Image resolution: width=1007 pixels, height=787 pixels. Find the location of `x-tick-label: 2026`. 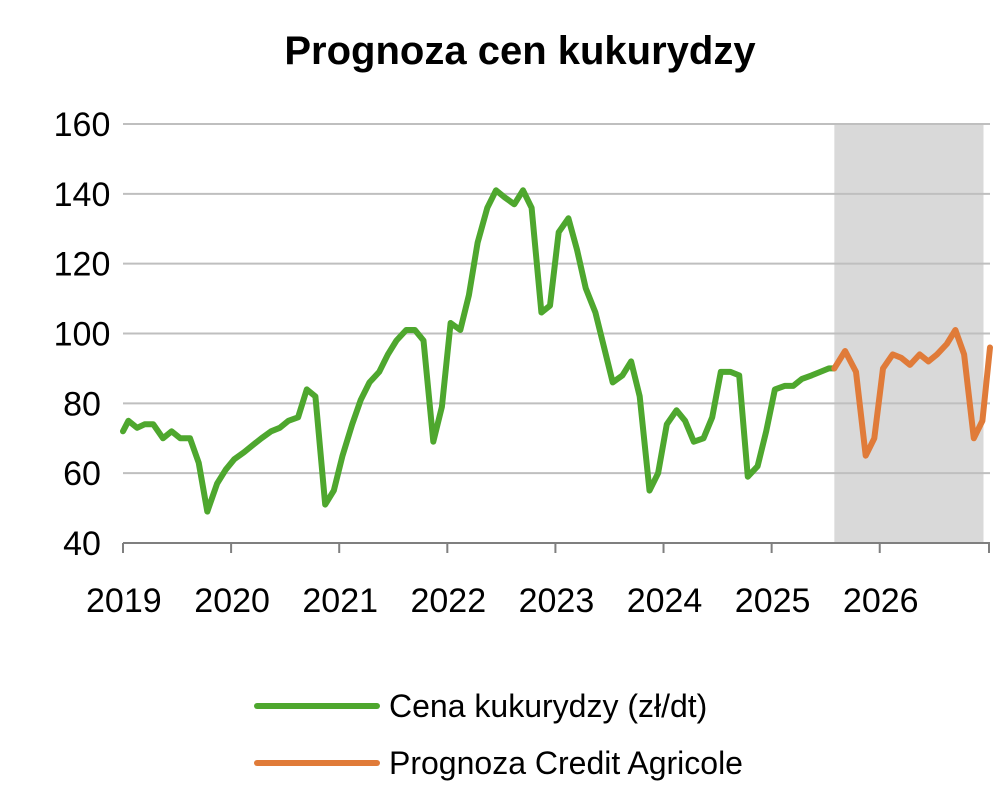

x-tick-label: 2026 is located at coordinates (881, 601).